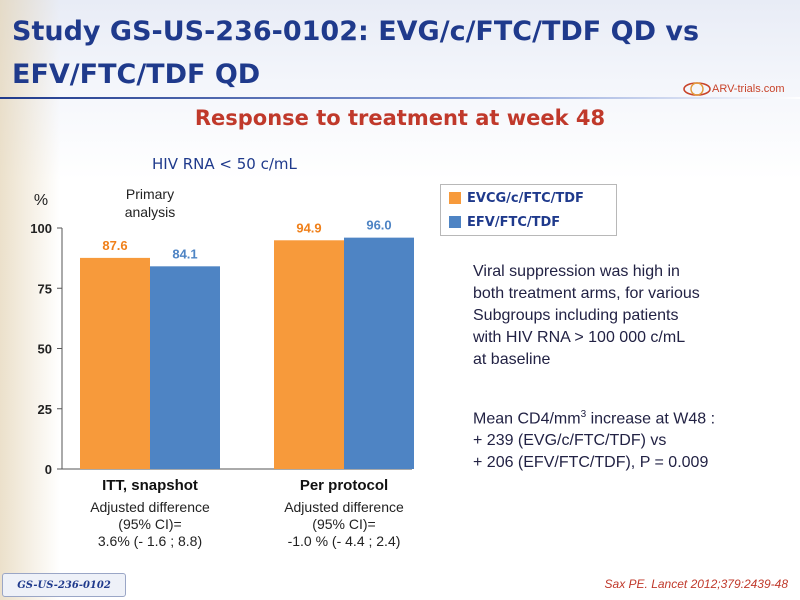 Image resolution: width=800 pixels, height=600 pixels. I want to click on note2-superscript: 3, so click(583, 414).